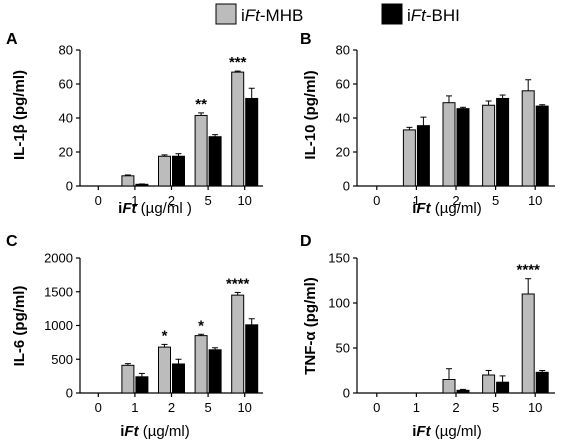 This screenshot has width=561, height=445. I want to click on x-axis-title-c: iFt (µg/ml), so click(154, 431).